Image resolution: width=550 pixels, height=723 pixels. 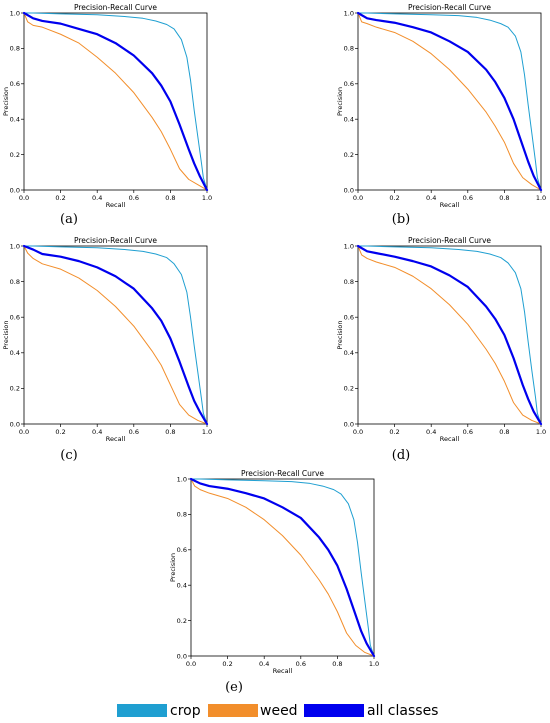 What do you see at coordinates (69, 219) in the screenshot?
I see `panel-caption: (a)` at bounding box center [69, 219].